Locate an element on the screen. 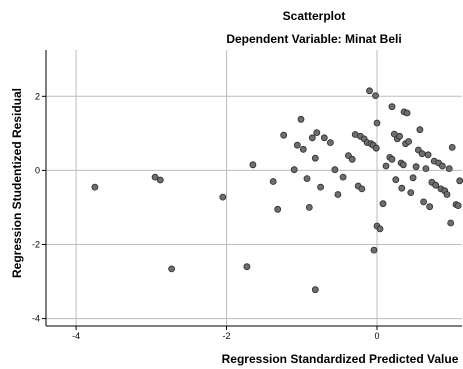  y-tick-label: -2 is located at coordinates (36, 244).